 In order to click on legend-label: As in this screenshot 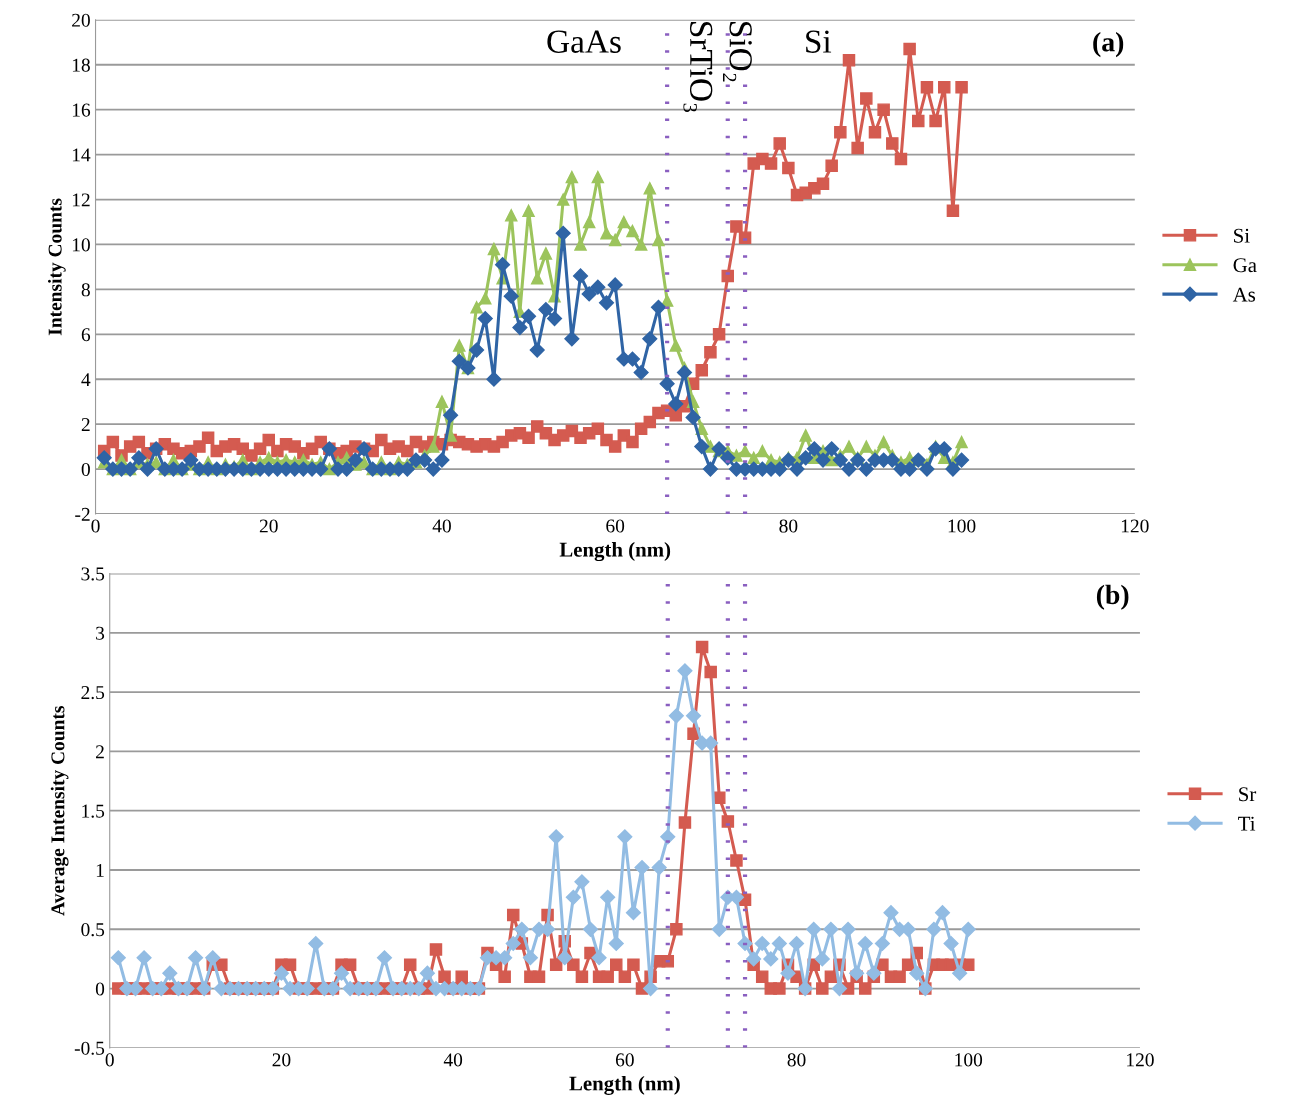, I will do `click(1244, 294)`.